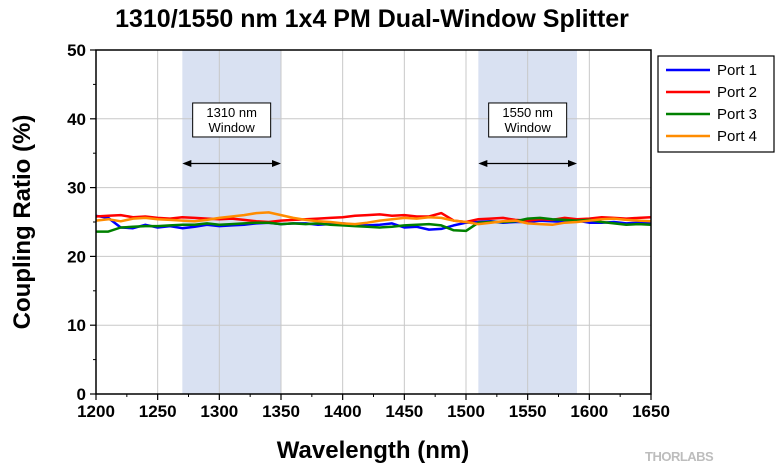 This screenshot has height=466, width=780. I want to click on annotation-label: 1310 nm, so click(231, 112).